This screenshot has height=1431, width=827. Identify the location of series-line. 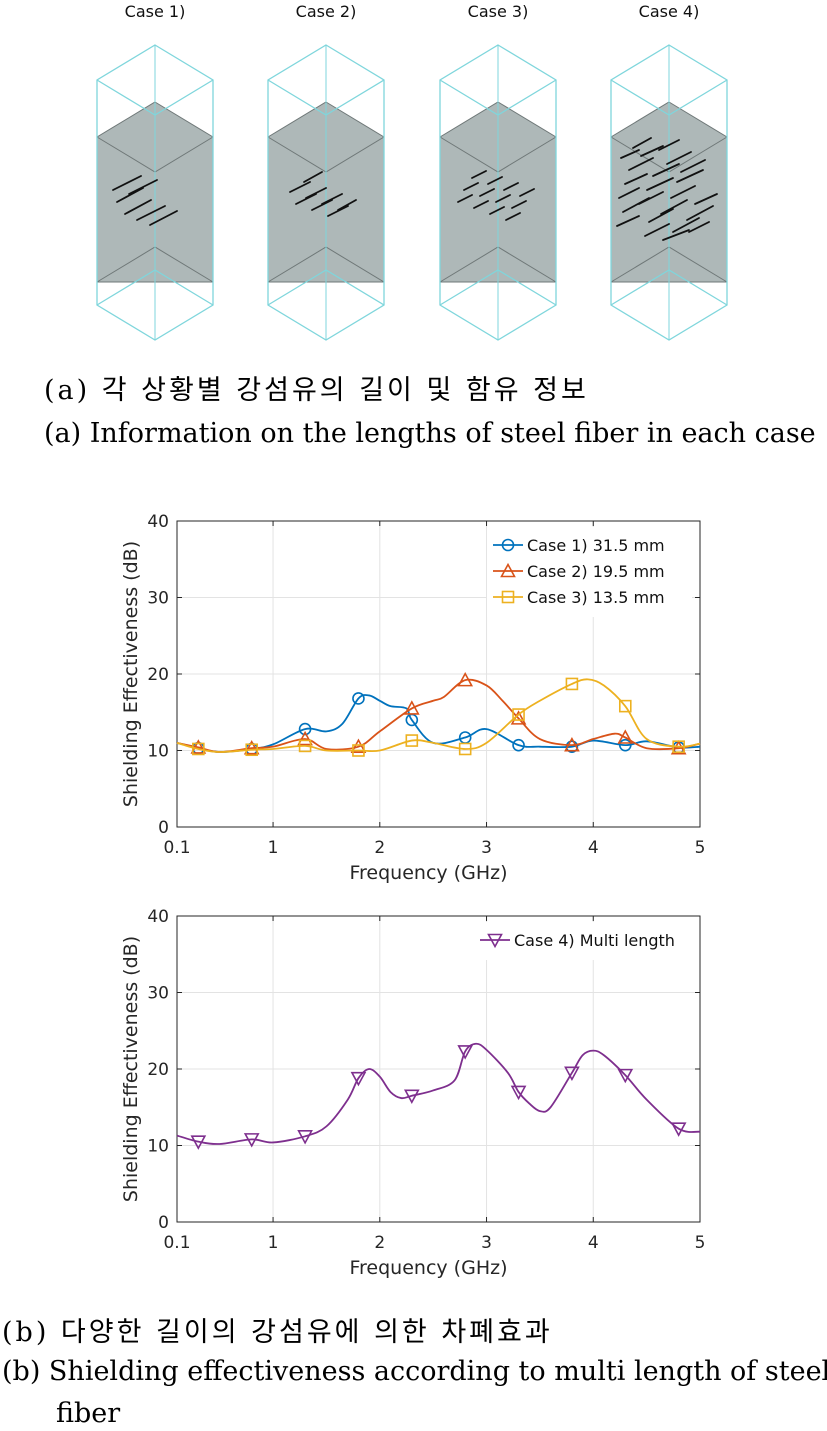
(438, 715).